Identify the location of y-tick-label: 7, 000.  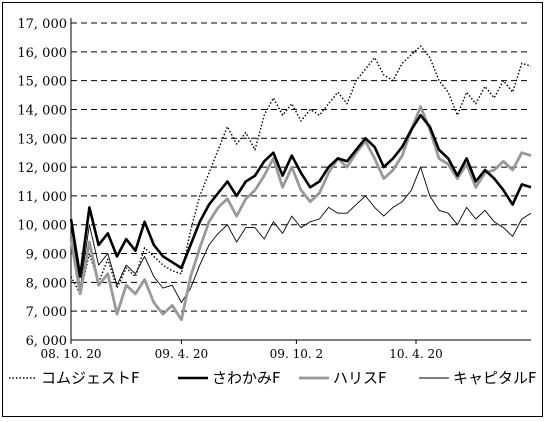
(46, 312).